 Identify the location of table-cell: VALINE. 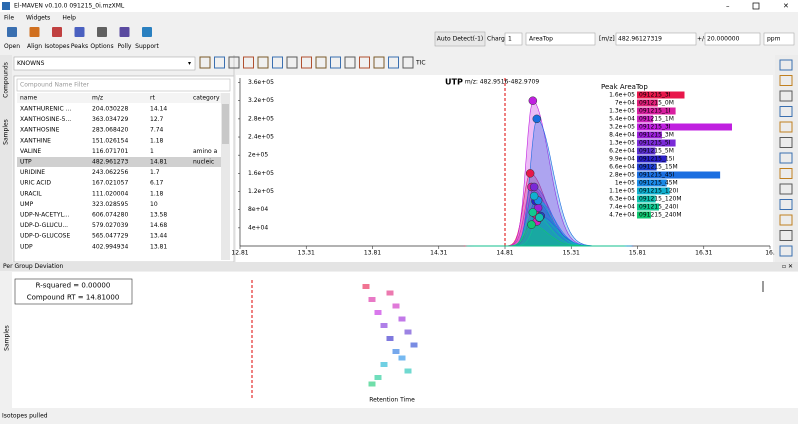
(30, 151).